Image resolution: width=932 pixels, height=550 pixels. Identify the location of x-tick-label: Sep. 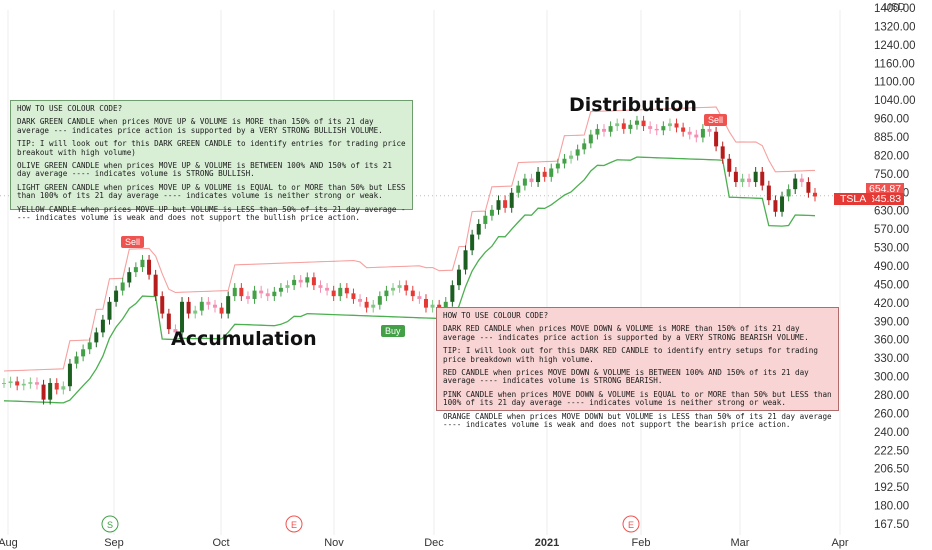
(114, 543).